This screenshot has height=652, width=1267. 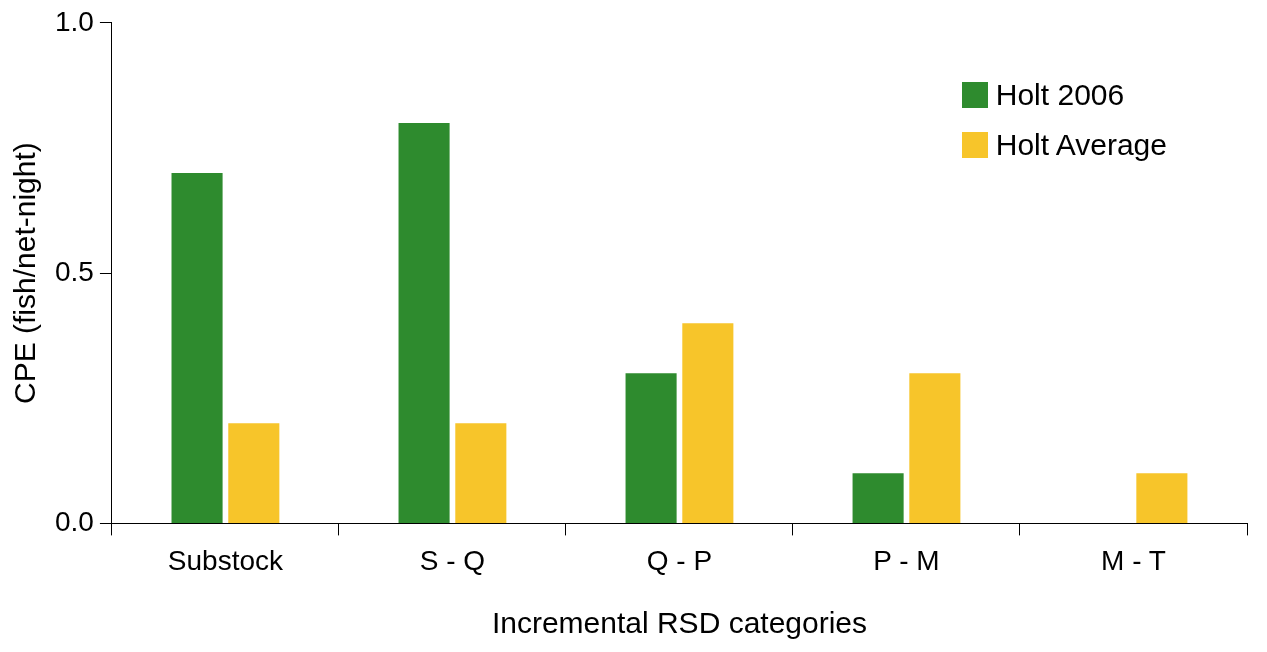 I want to click on x-tick-label: S - Q, so click(x=452, y=560).